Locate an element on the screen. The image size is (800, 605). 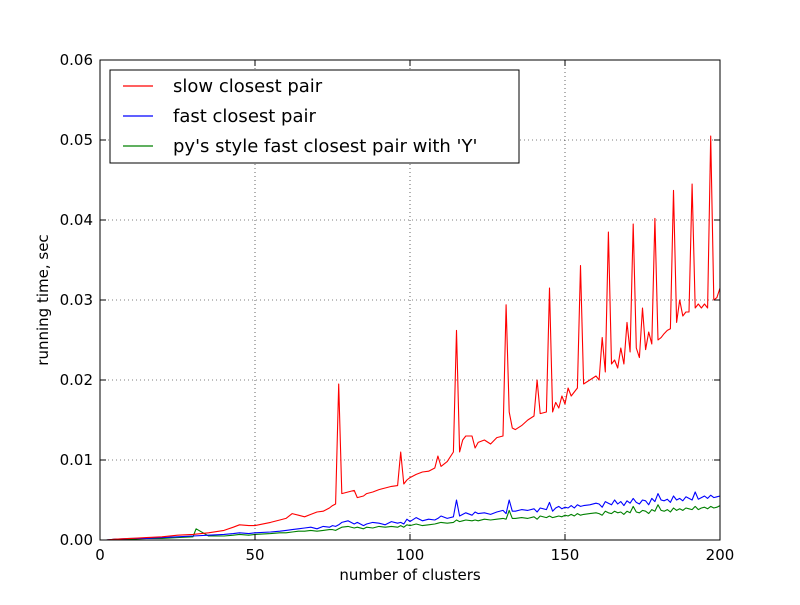
y-tick-label: 0.01 is located at coordinates (76, 460).